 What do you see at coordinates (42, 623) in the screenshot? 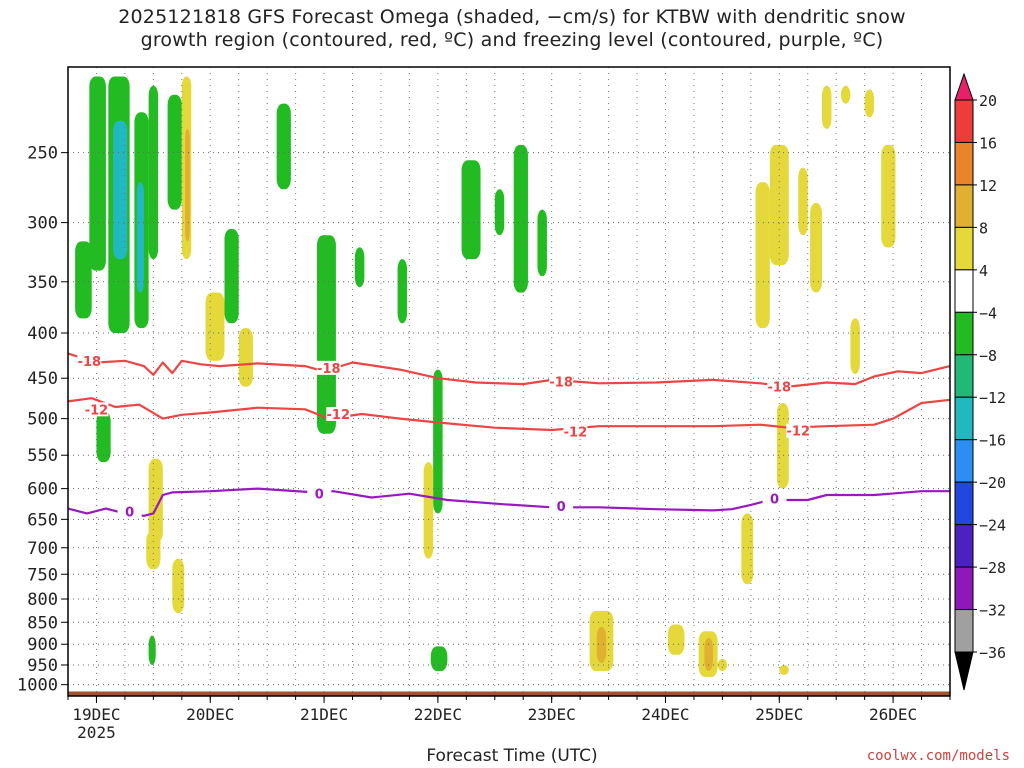
I see `y-tick-label: 850` at bounding box center [42, 623].